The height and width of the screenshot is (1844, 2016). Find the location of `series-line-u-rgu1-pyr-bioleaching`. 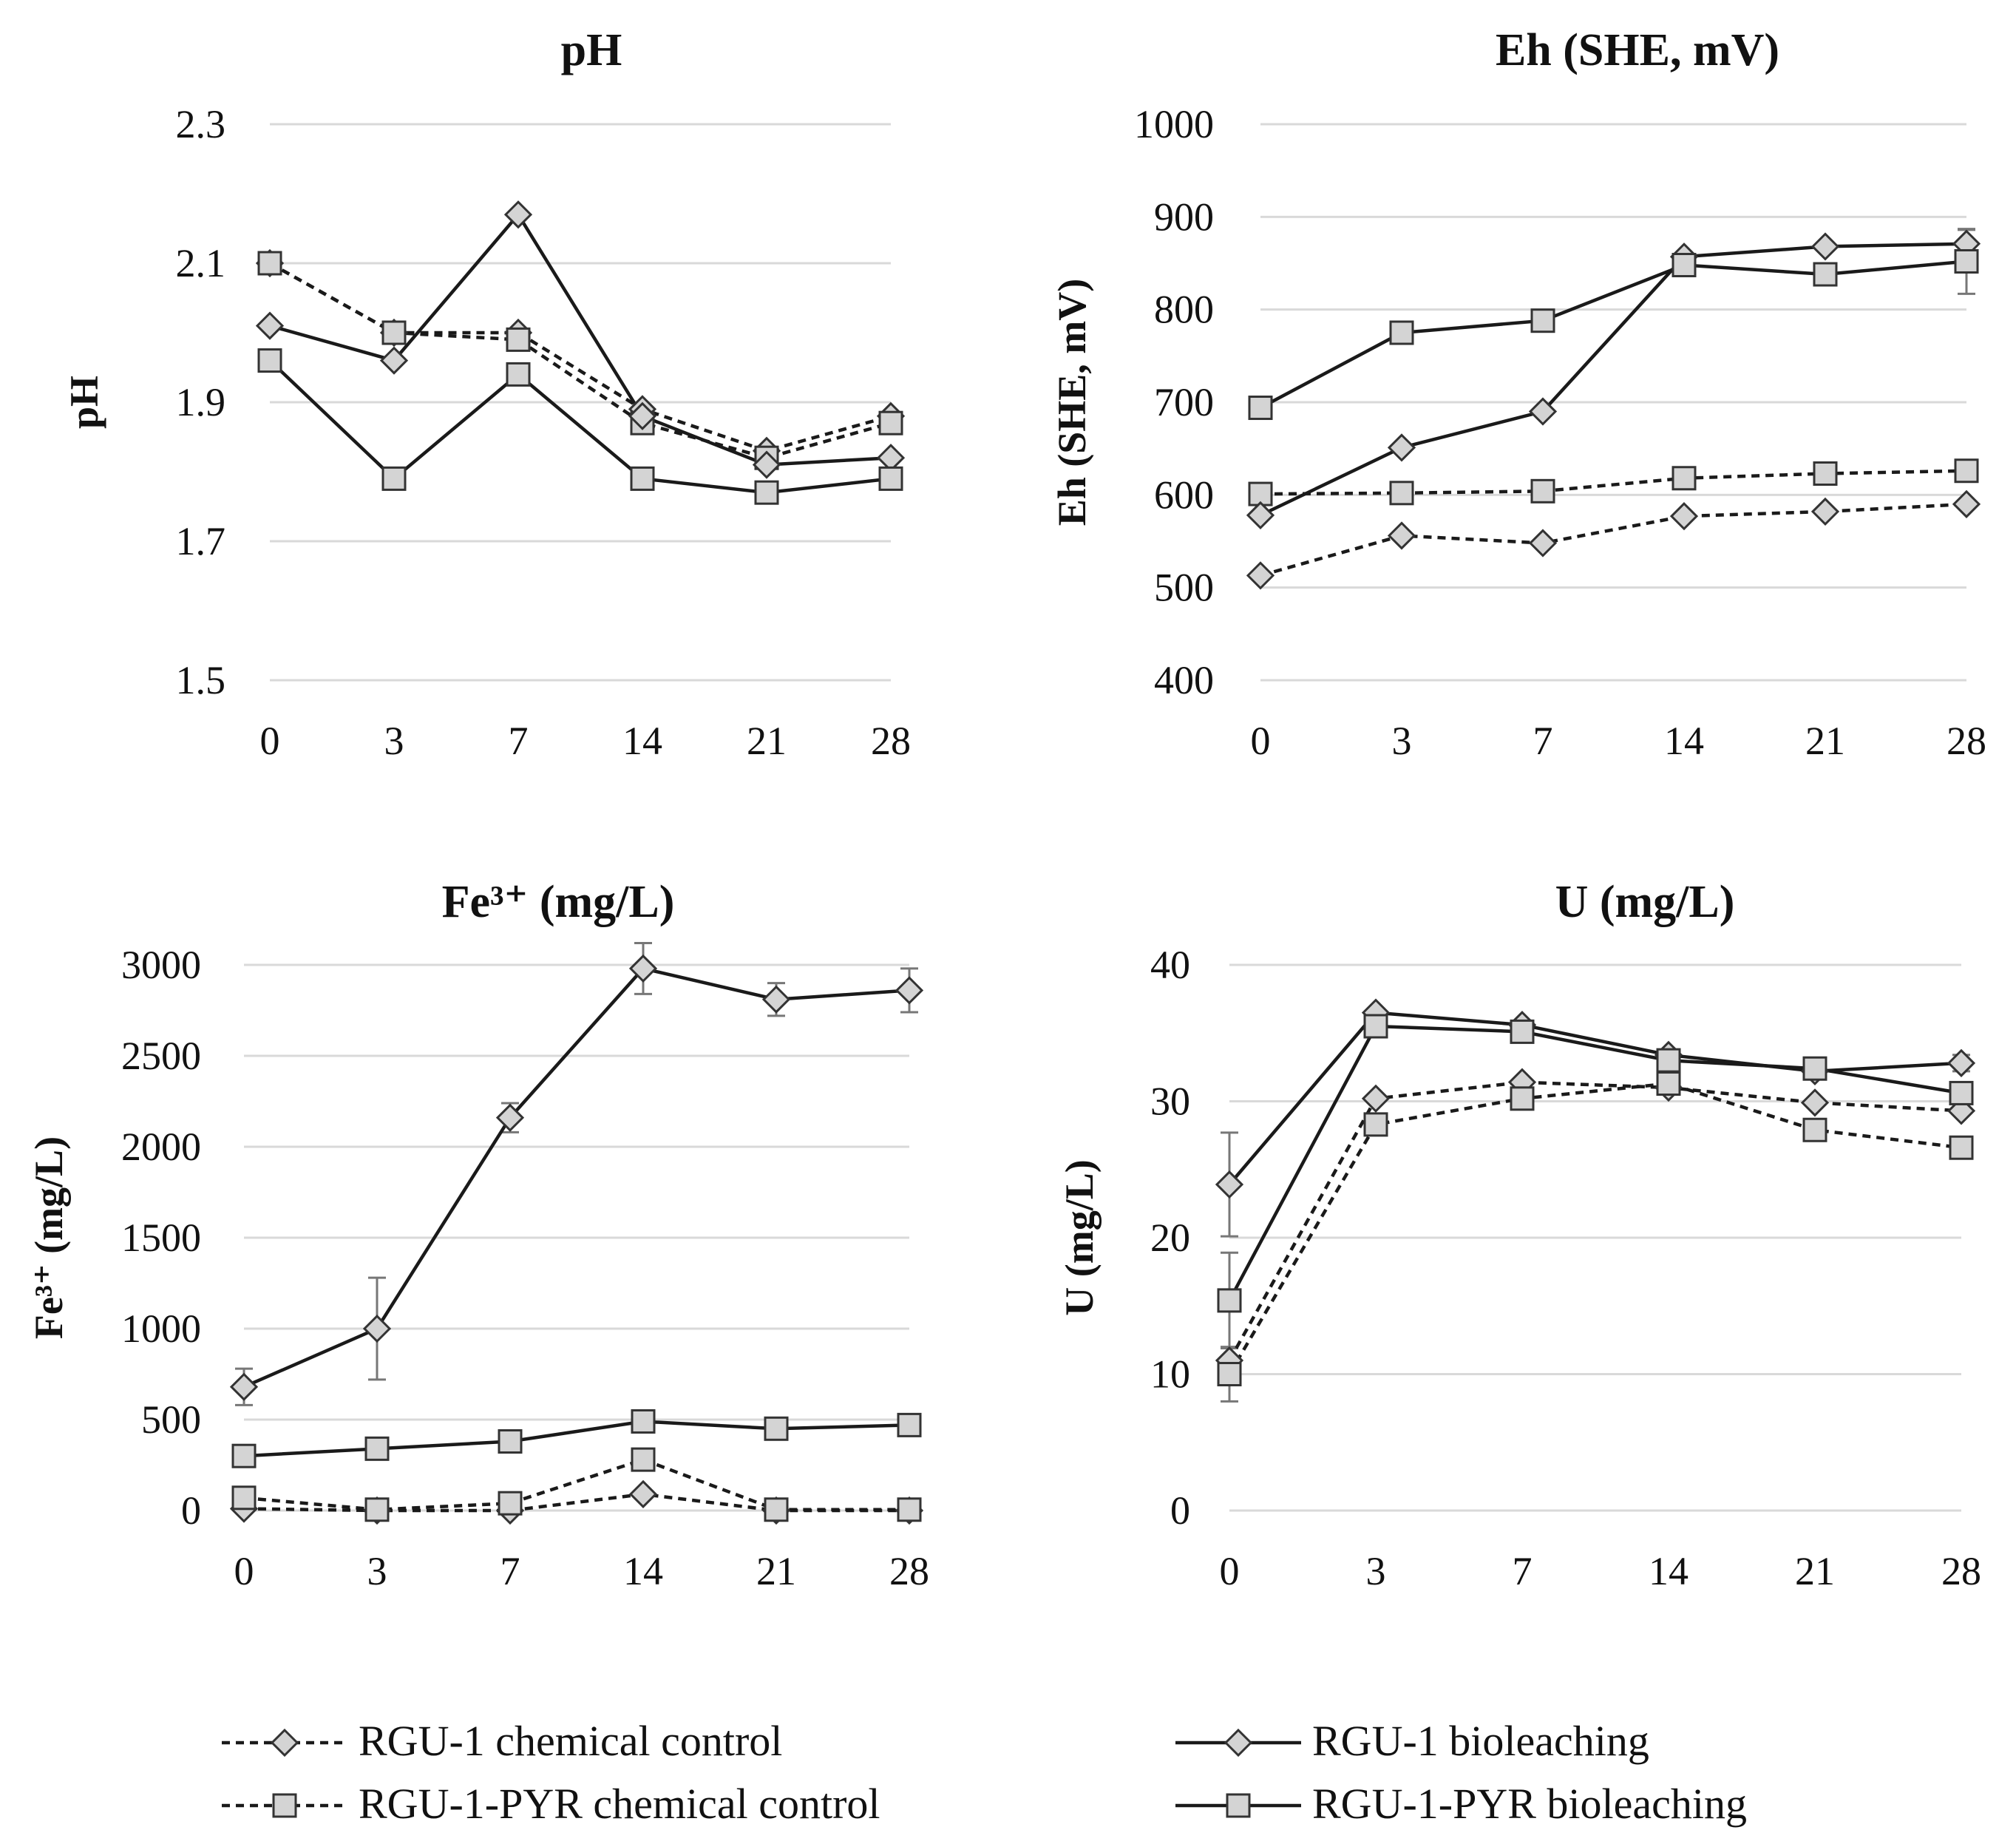

series-line-u-rgu1-pyr-bioleaching is located at coordinates (1595, 1162).